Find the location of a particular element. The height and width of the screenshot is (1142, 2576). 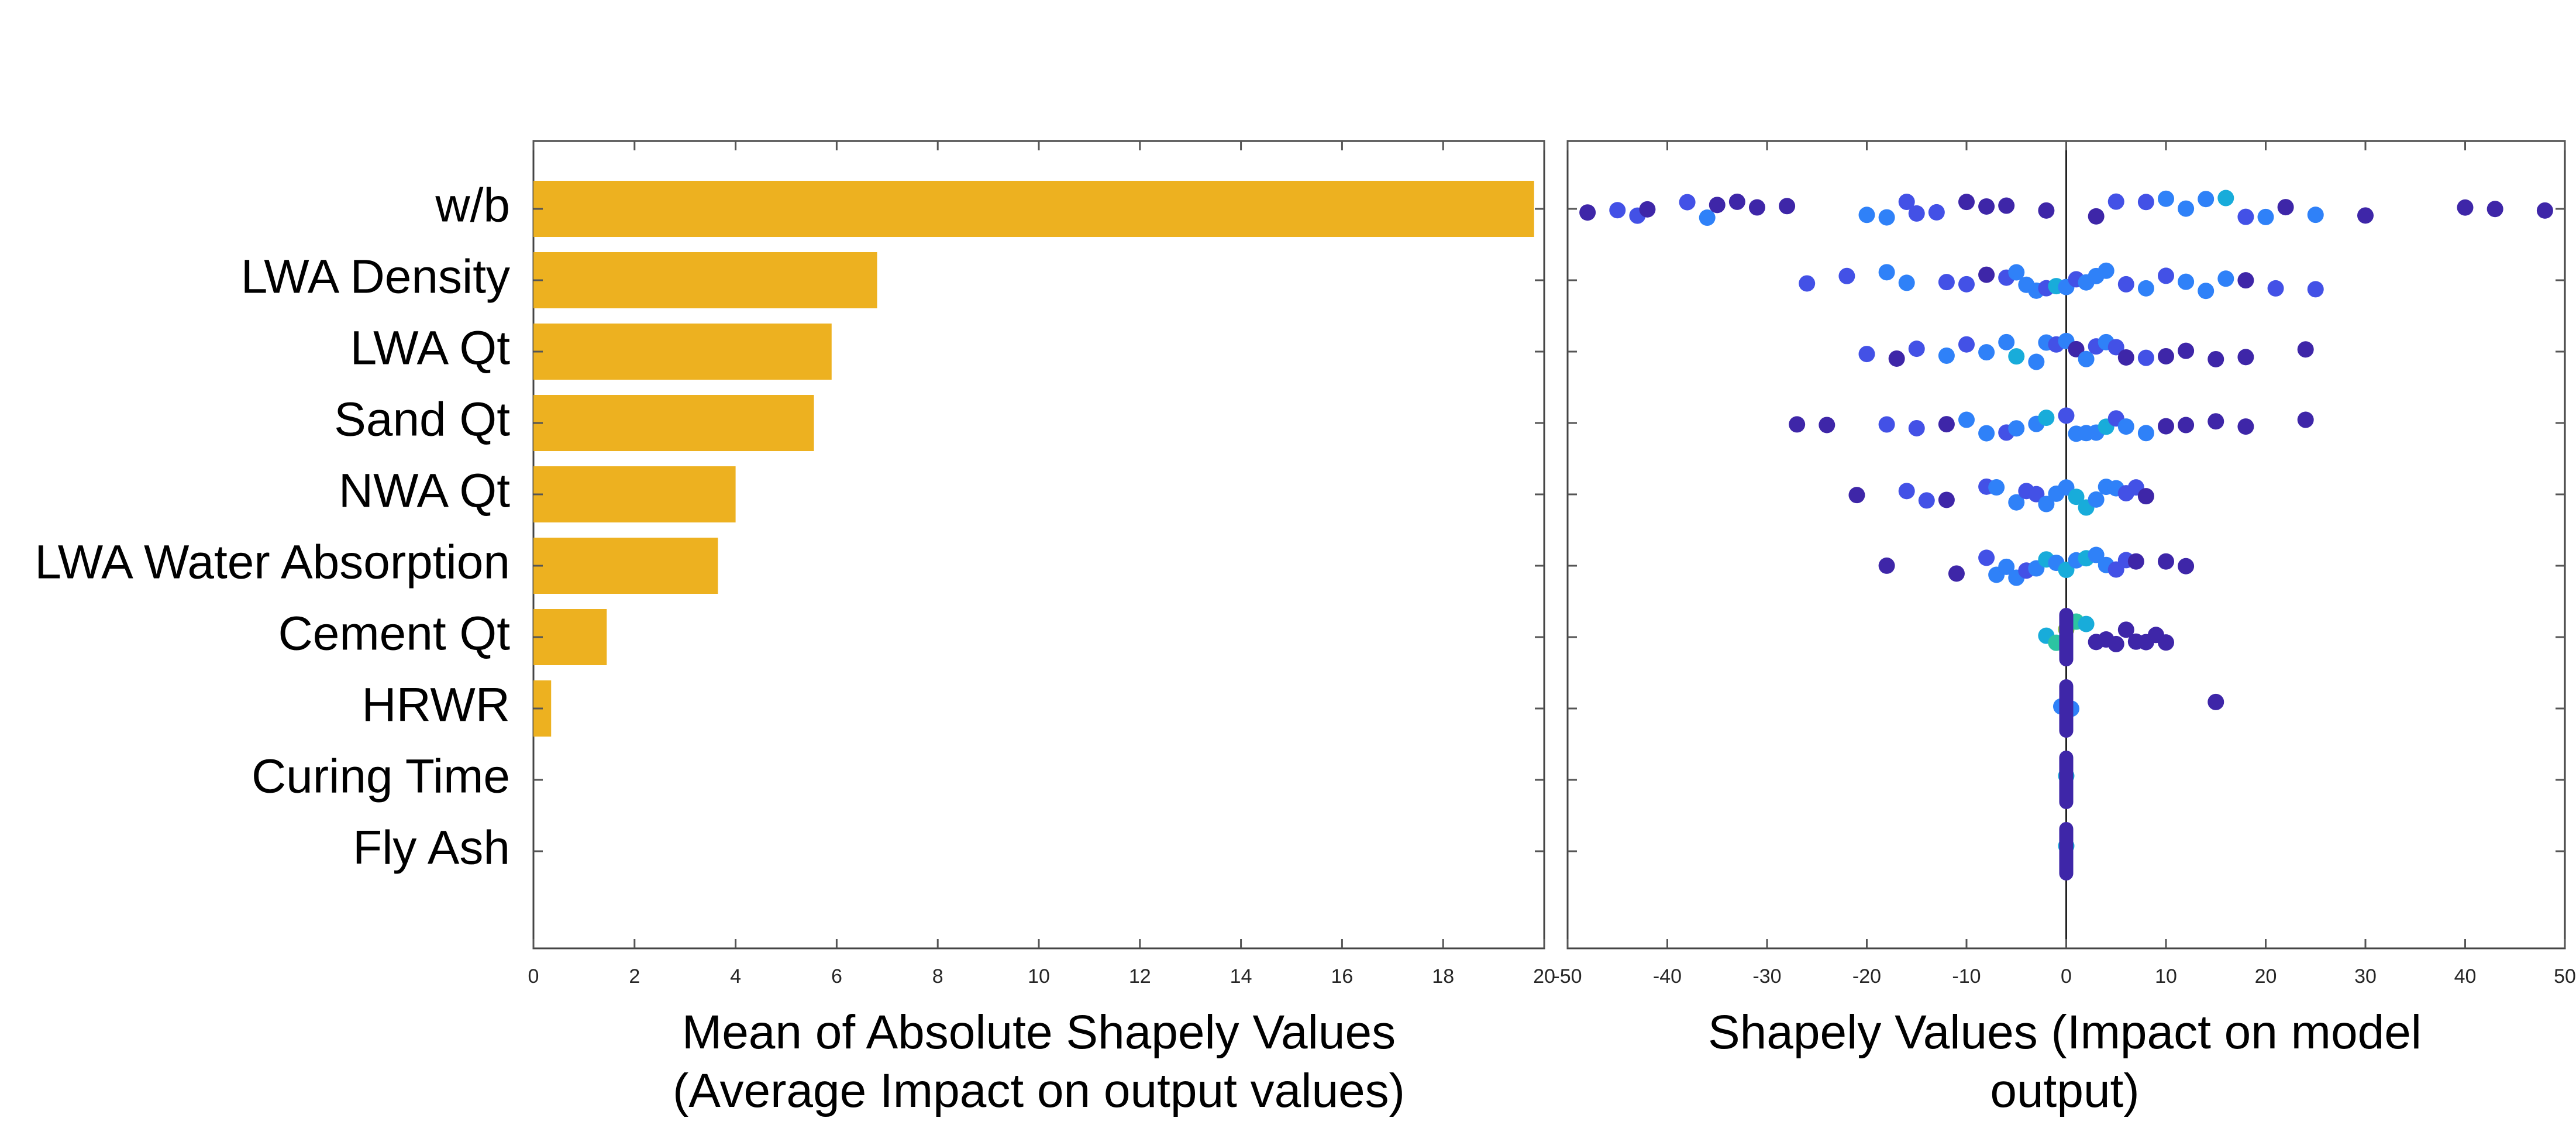

bar-x-tick-label-3: 6 is located at coordinates (836, 976).